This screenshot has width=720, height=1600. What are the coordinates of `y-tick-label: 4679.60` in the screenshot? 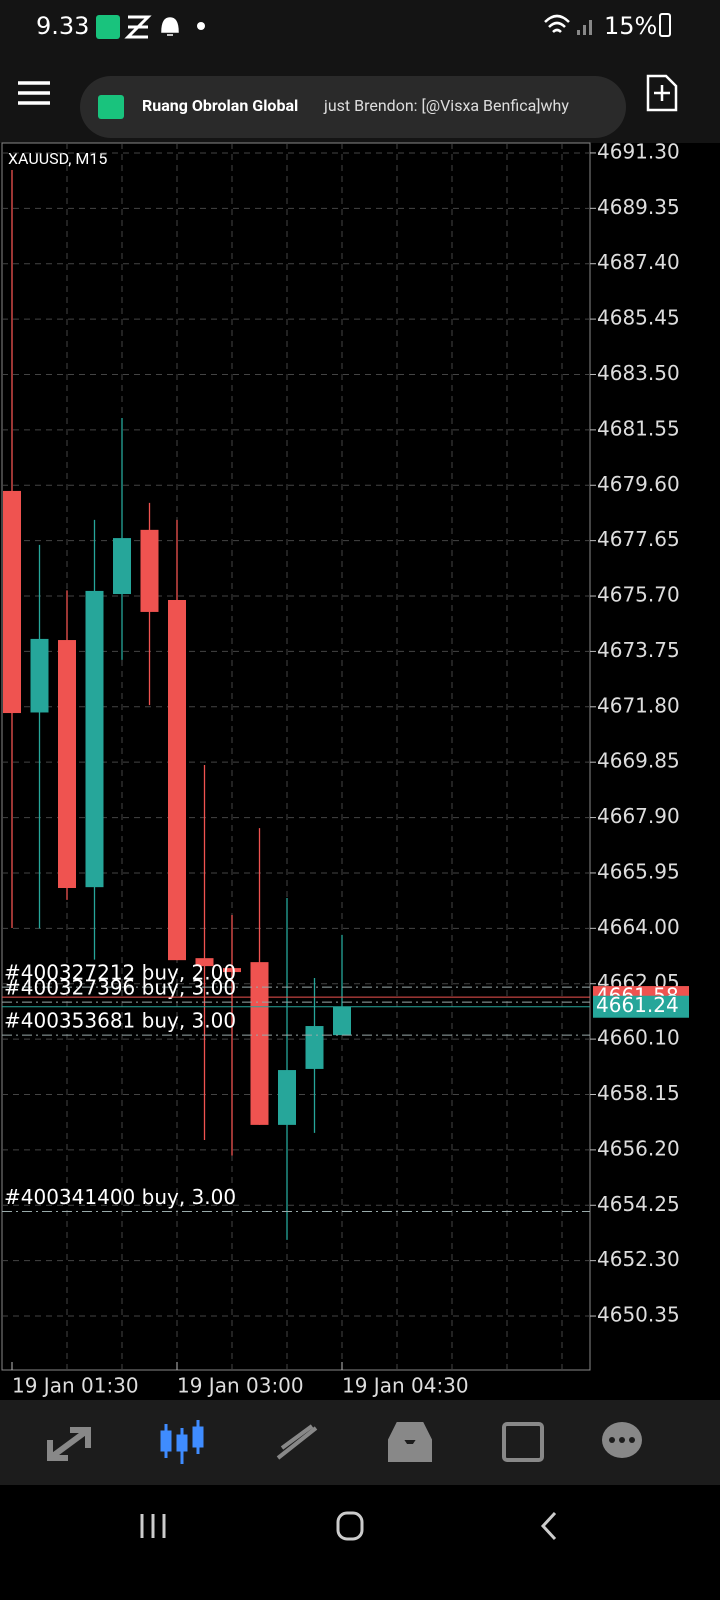 It's located at (638, 484).